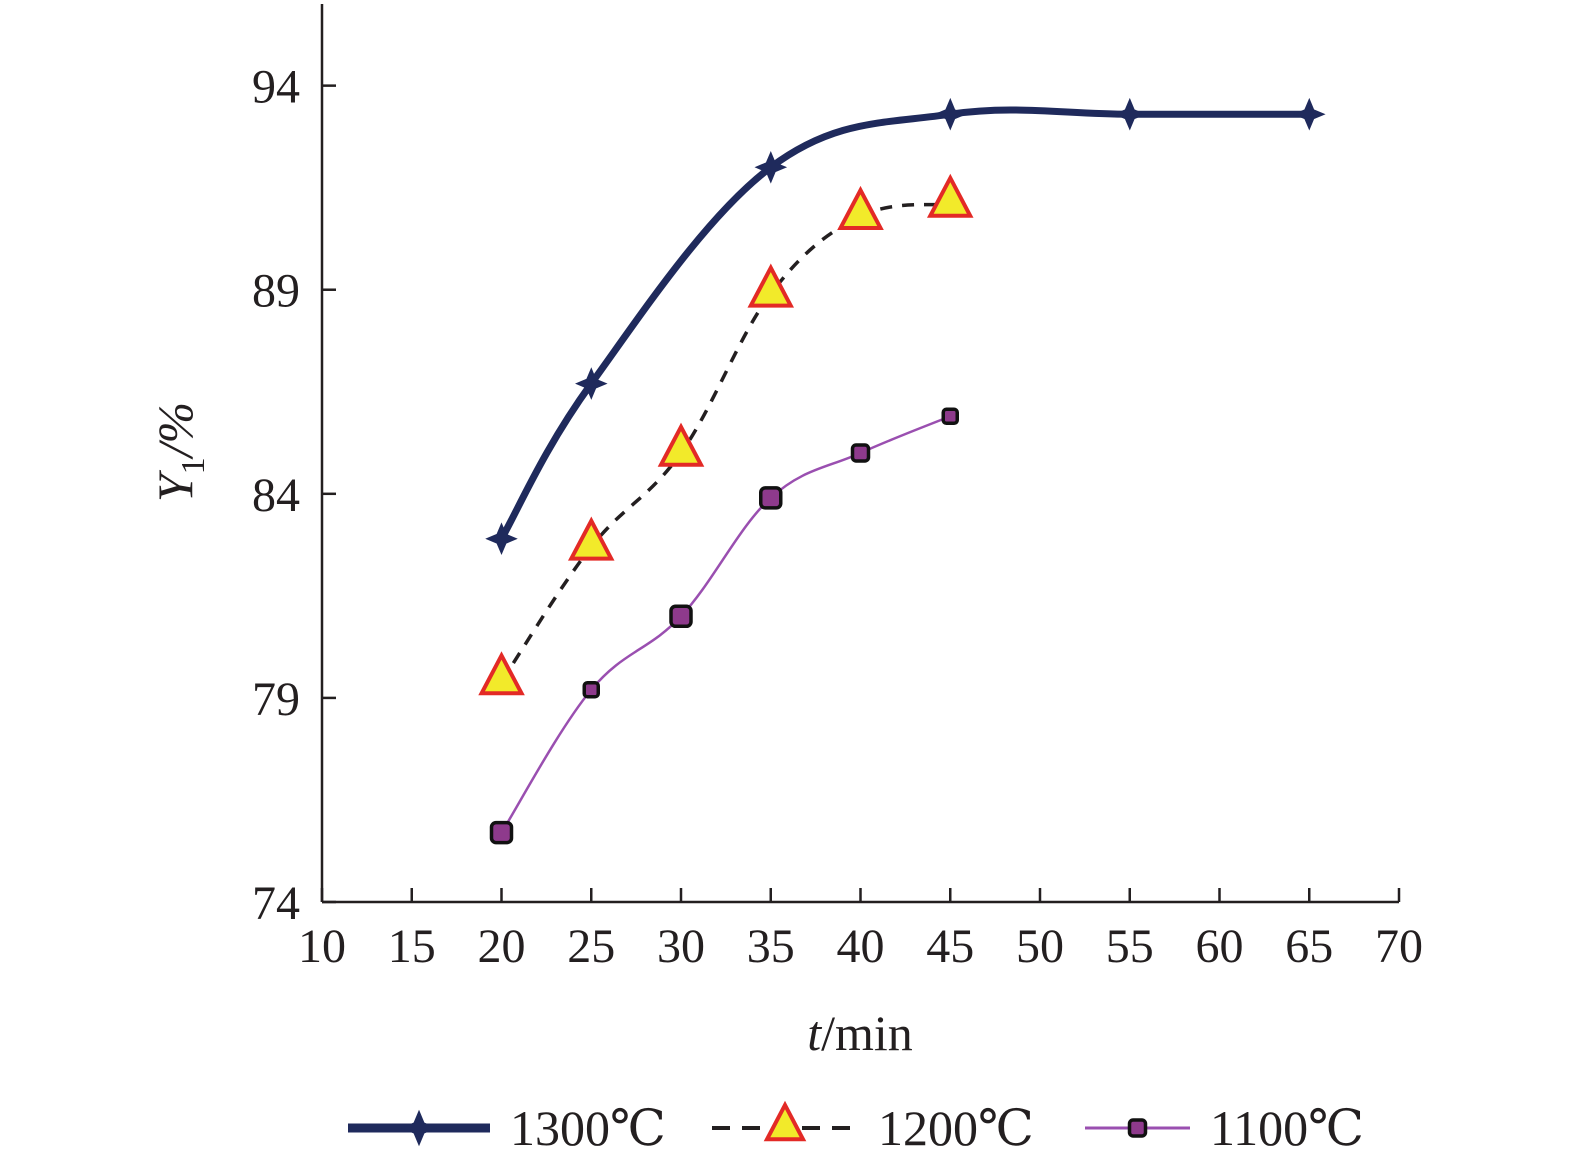 The width and height of the screenshot is (1575, 1173). I want to click on legend-item-1200: 1200℃, so click(873, 1128).